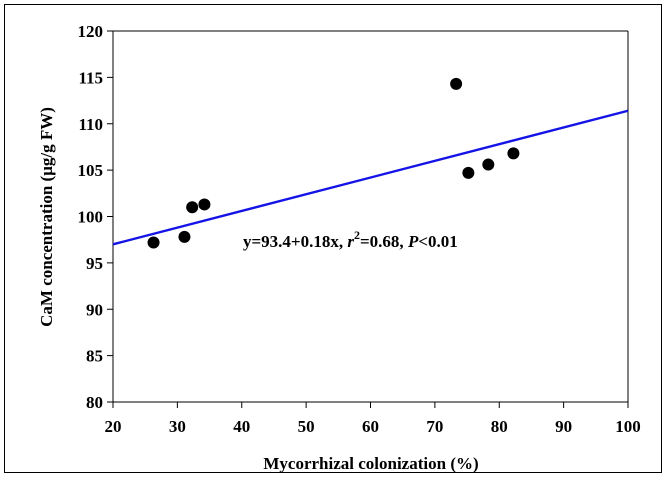 The image size is (667, 478). I want to click on y-tick-label: 90, so click(94, 309).